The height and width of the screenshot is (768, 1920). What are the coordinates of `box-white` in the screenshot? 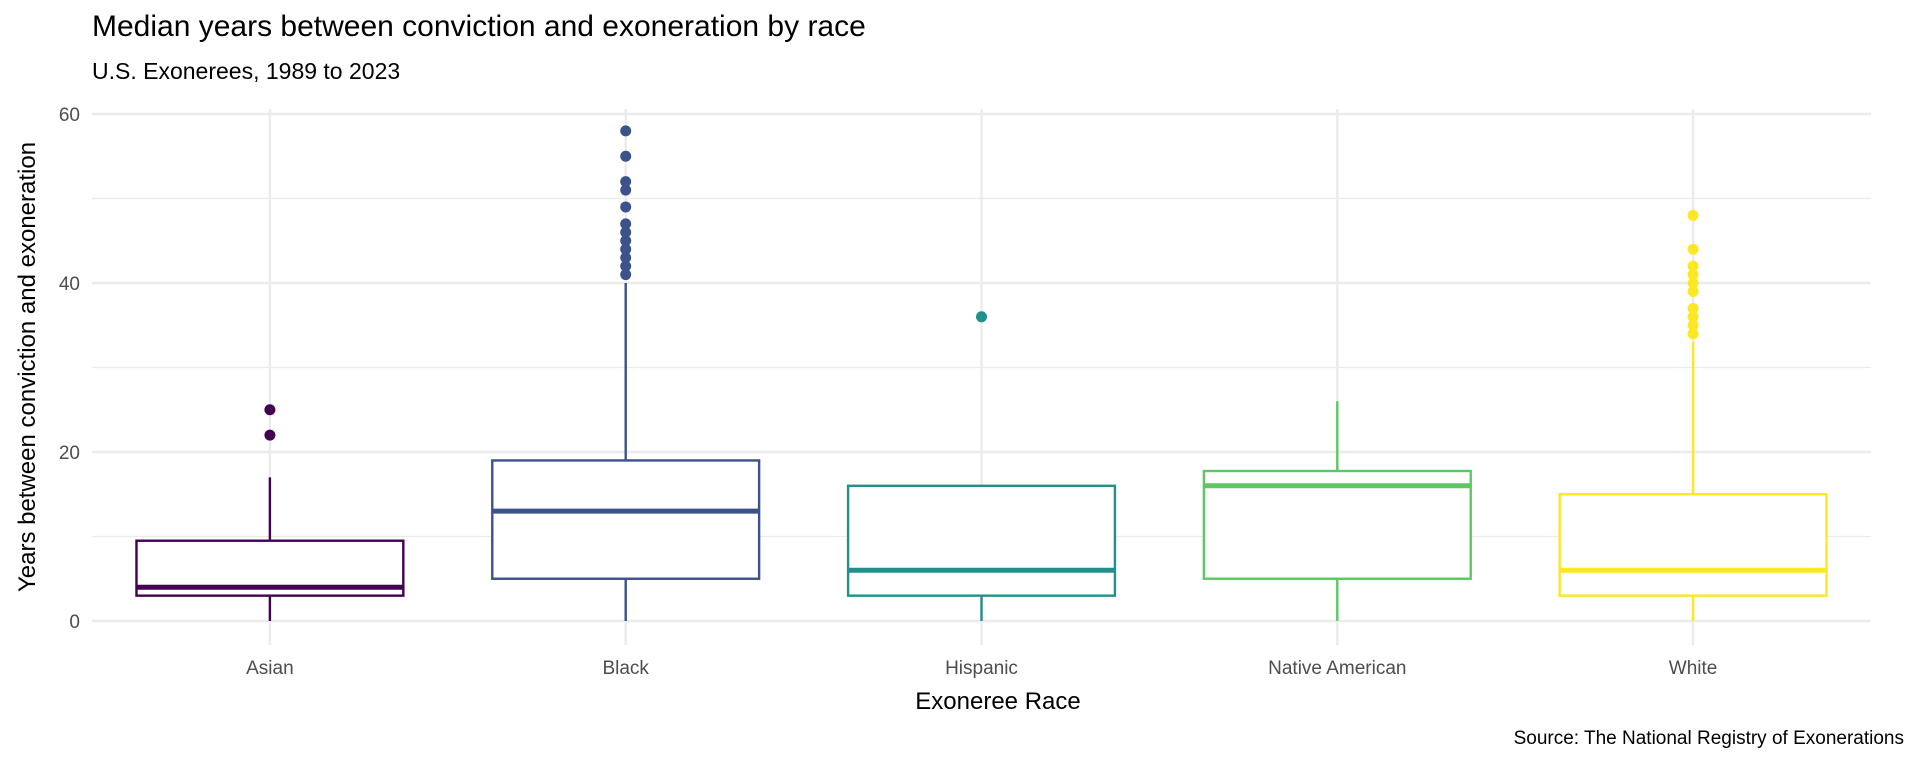 It's located at (1693, 415).